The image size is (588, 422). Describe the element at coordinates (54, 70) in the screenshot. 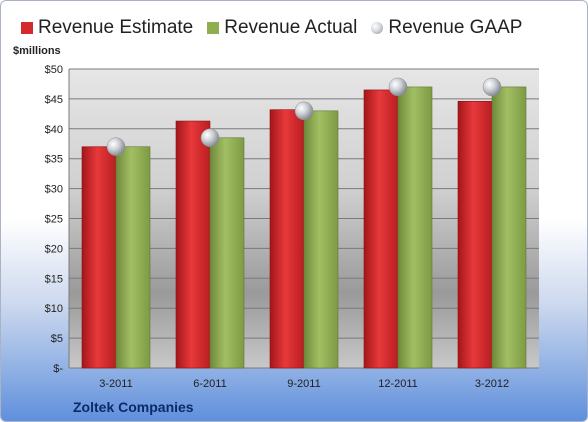

I see `y-tick-label: $50` at that location.